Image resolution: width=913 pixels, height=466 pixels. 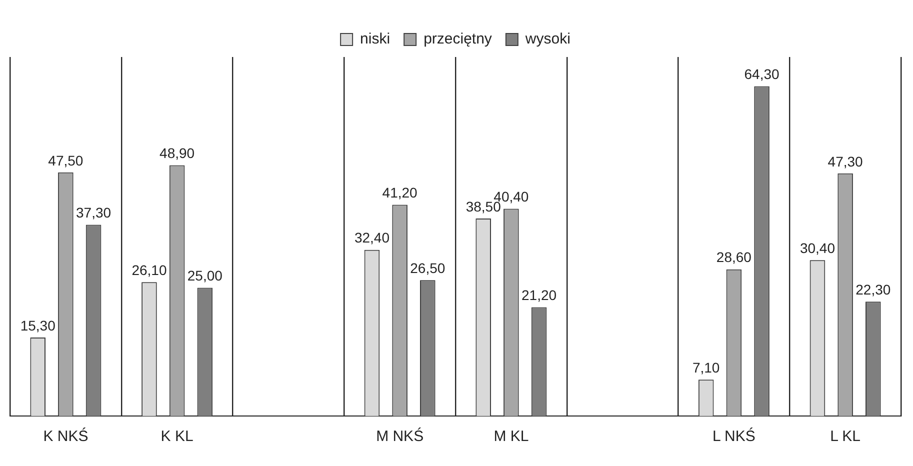 I want to click on data-label: 41,20, so click(x=400, y=192).